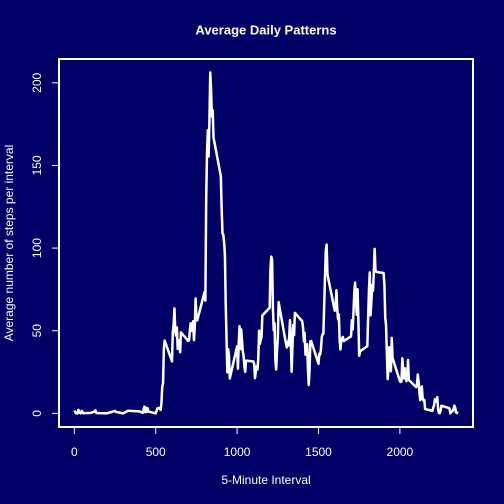 This screenshot has width=504, height=504. I want to click on y-tick-label: 150, so click(37, 165).